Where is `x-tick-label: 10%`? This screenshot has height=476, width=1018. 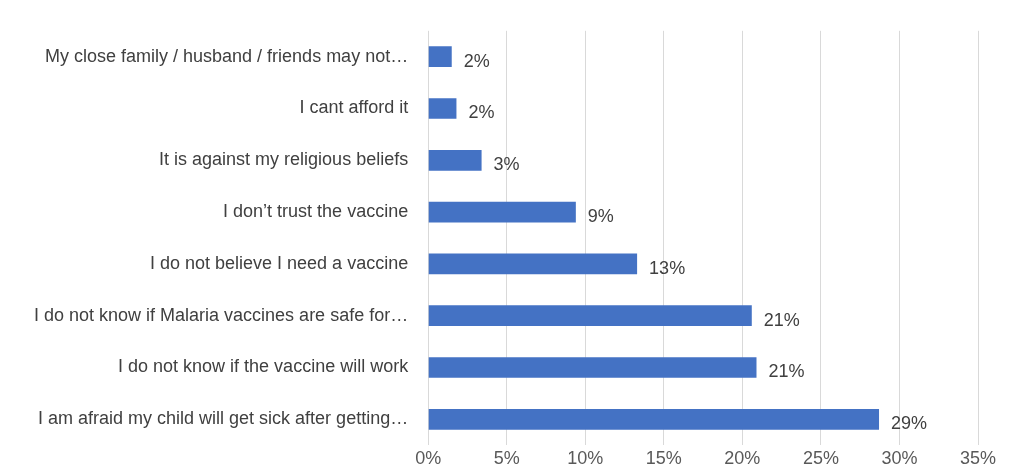
x-tick-label: 10% is located at coordinates (585, 457).